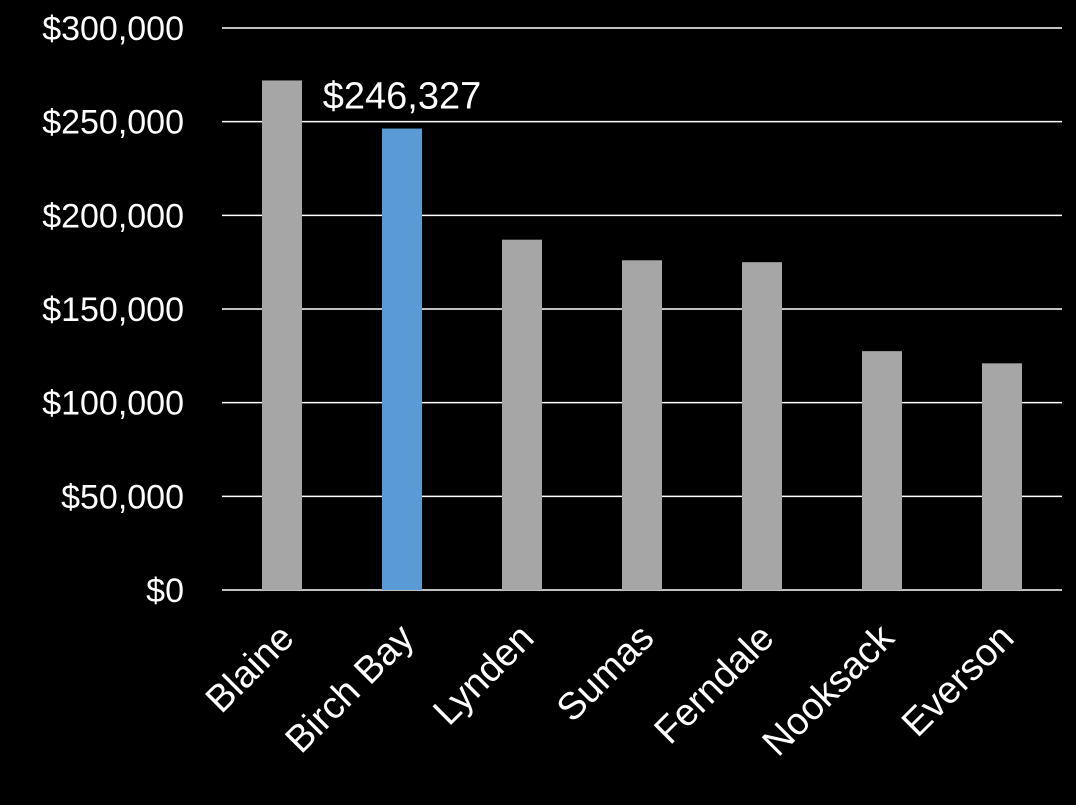  What do you see at coordinates (484, 675) in the screenshot?
I see `x-tick-label: Lynden` at bounding box center [484, 675].